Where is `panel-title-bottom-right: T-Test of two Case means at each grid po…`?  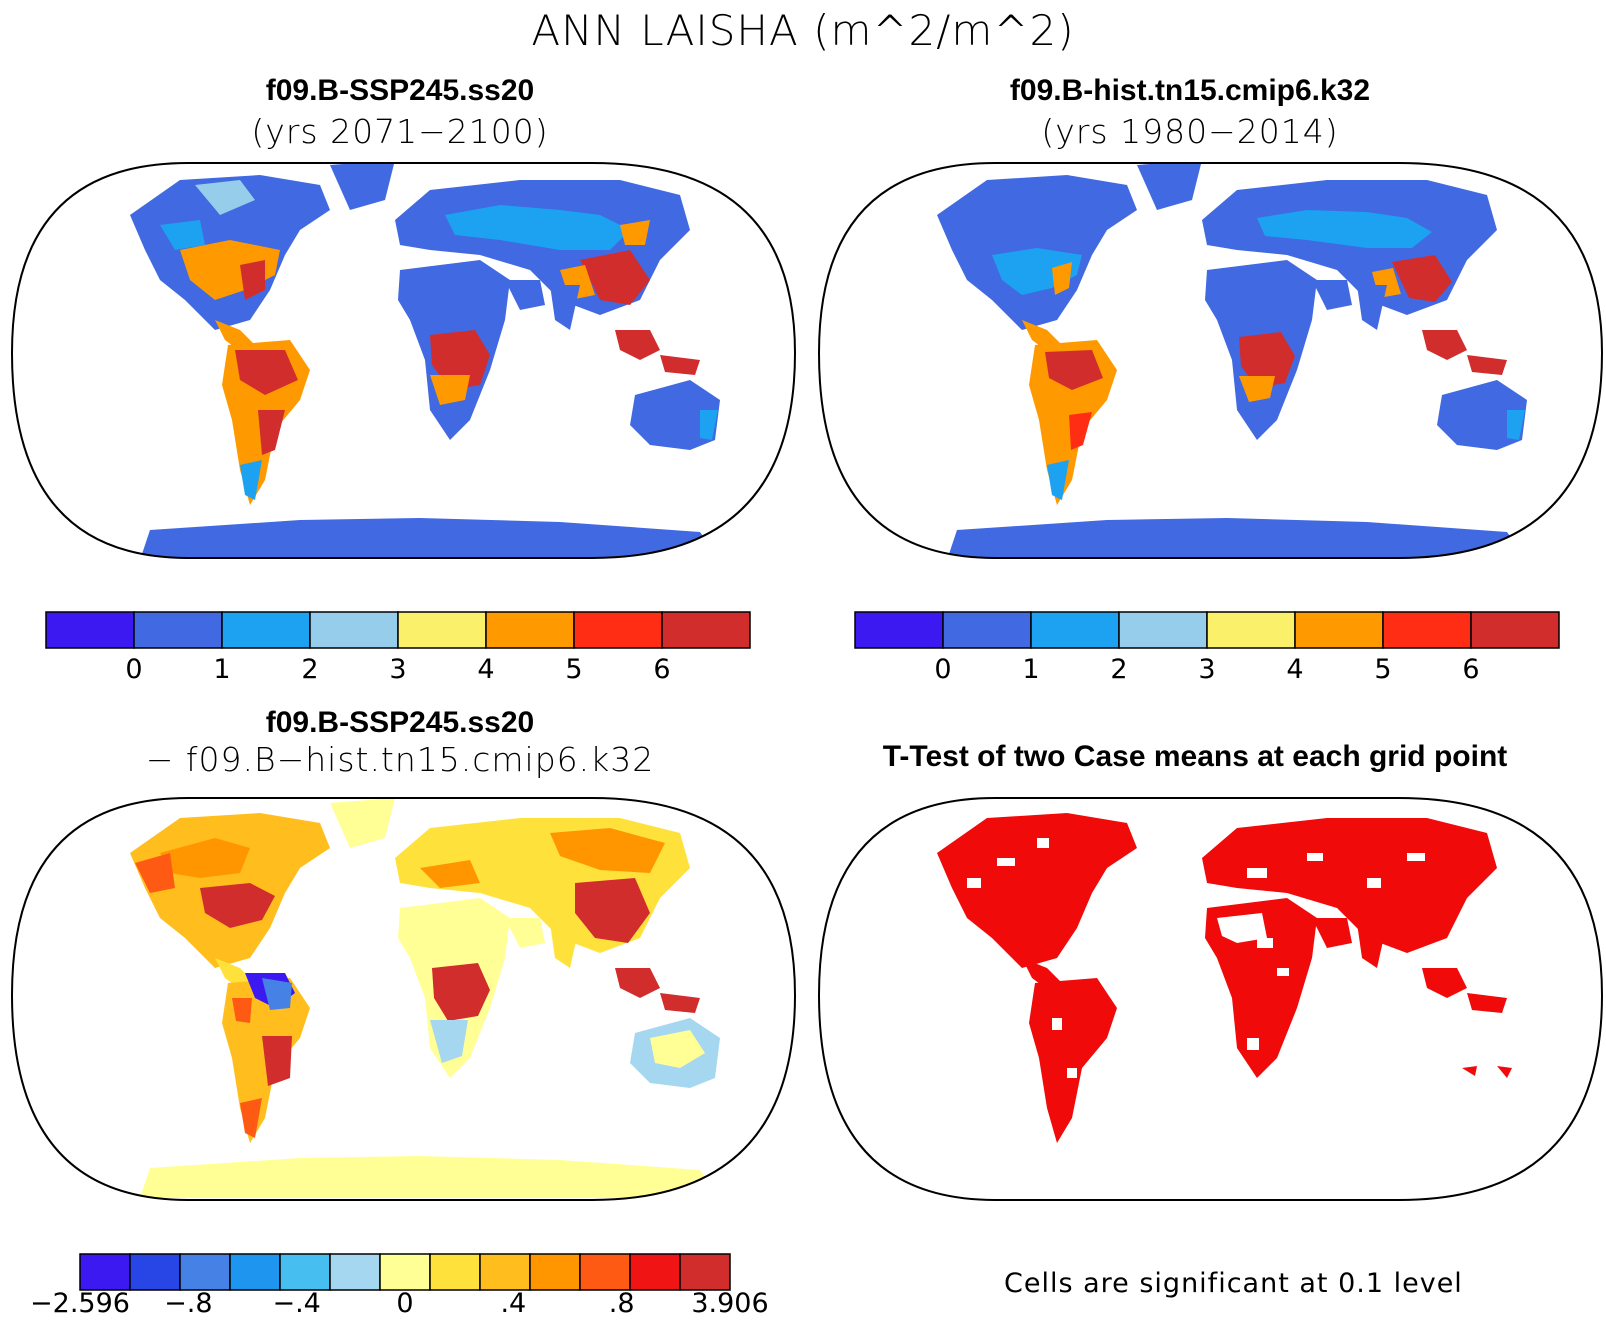
panel-title-bottom-right: T-Test of two Case means at each grid po… is located at coordinates (1195, 756).